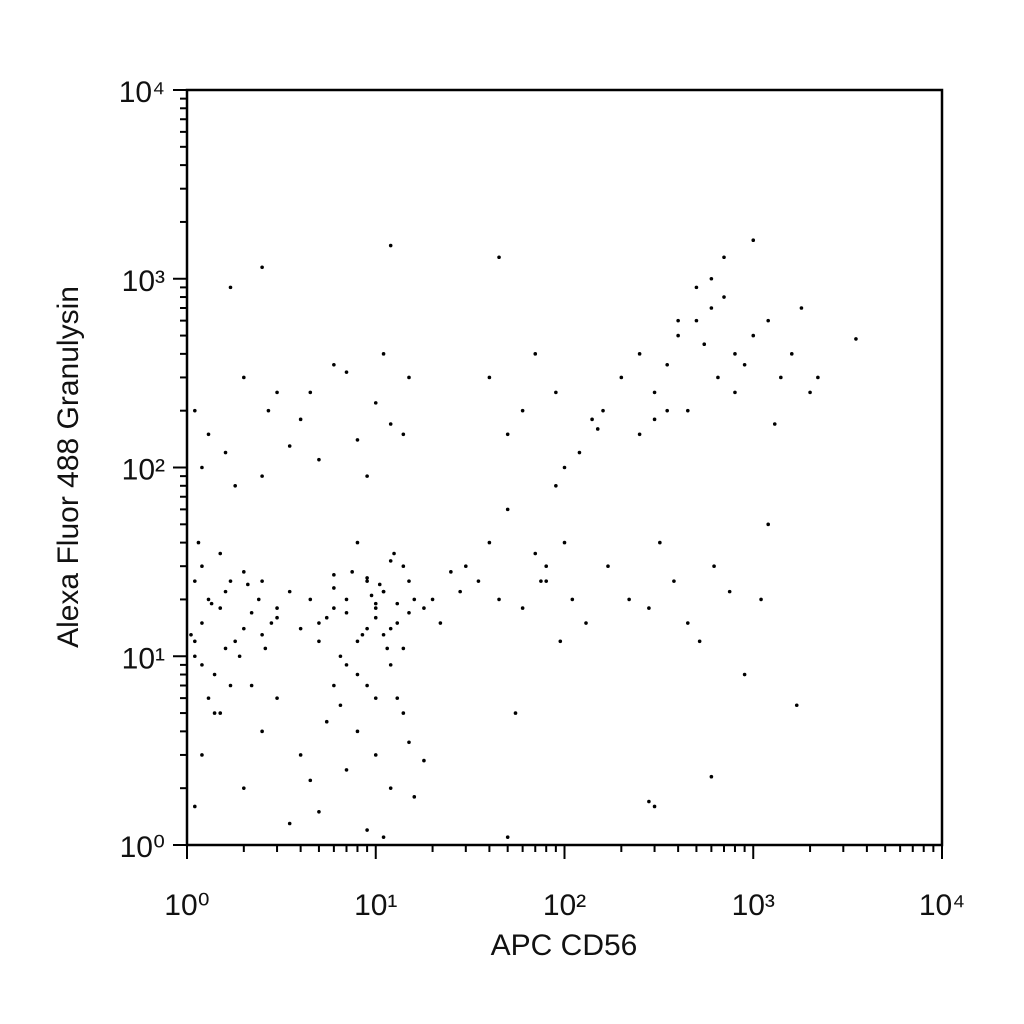  Describe the element at coordinates (143, 658) in the screenshot. I see `y-tick-label: 10¹` at that location.